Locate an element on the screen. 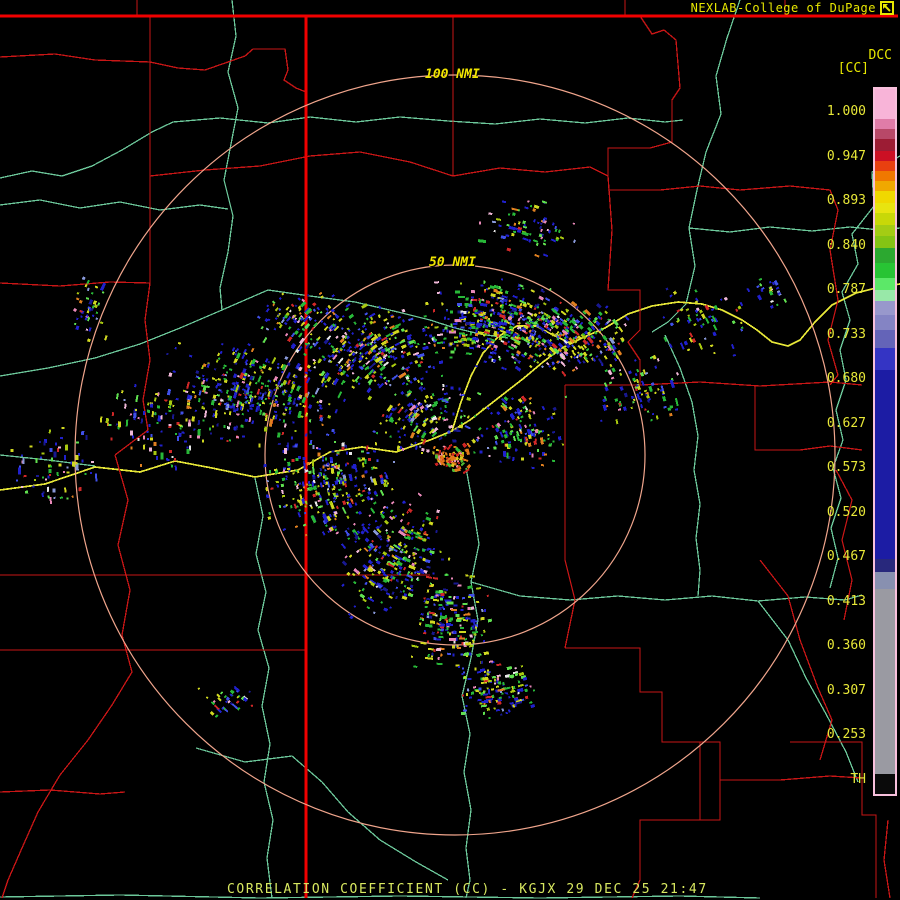 This screenshot has width=900, height=900. colorbar-label: 0.467 is located at coordinates (846, 556).